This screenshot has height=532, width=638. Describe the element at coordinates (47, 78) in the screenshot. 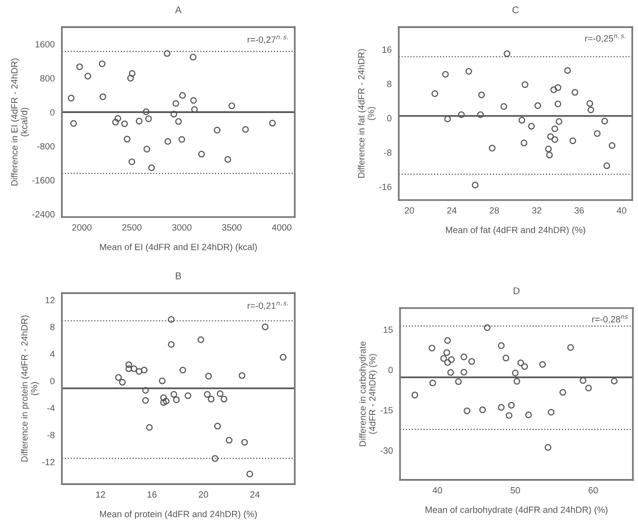

I see `y-tick-label: 800` at that location.